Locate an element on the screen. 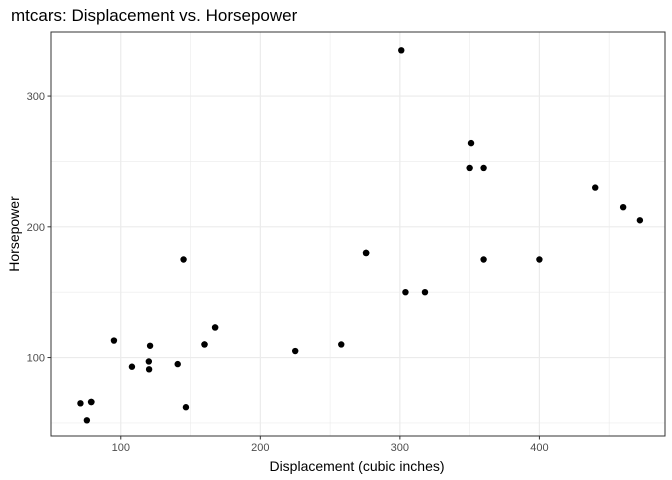  y-axis-ticks: 100 200 300 is located at coordinates (39, 228).